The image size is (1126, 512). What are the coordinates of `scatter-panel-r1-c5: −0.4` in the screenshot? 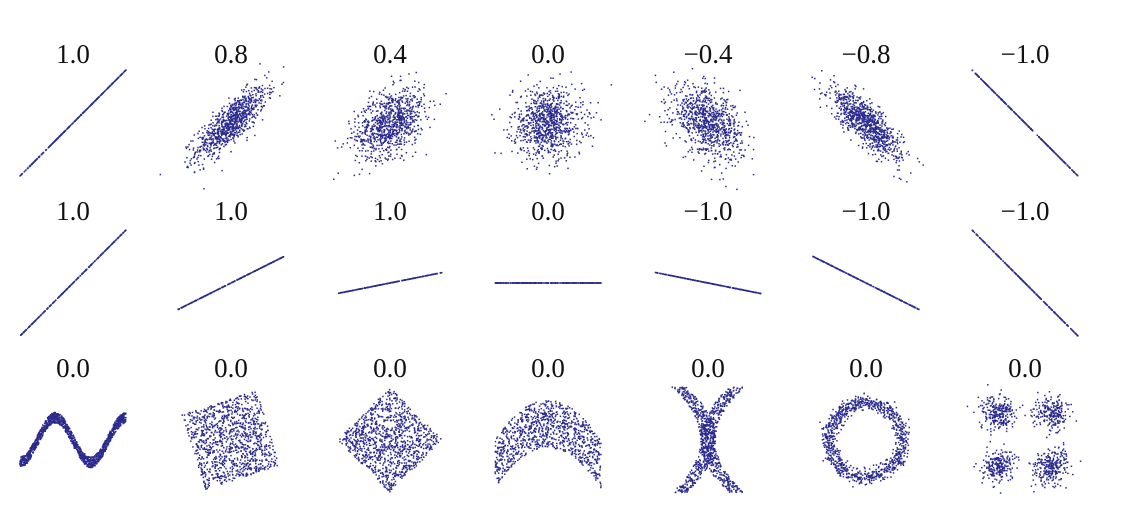 It's located at (699, 115).